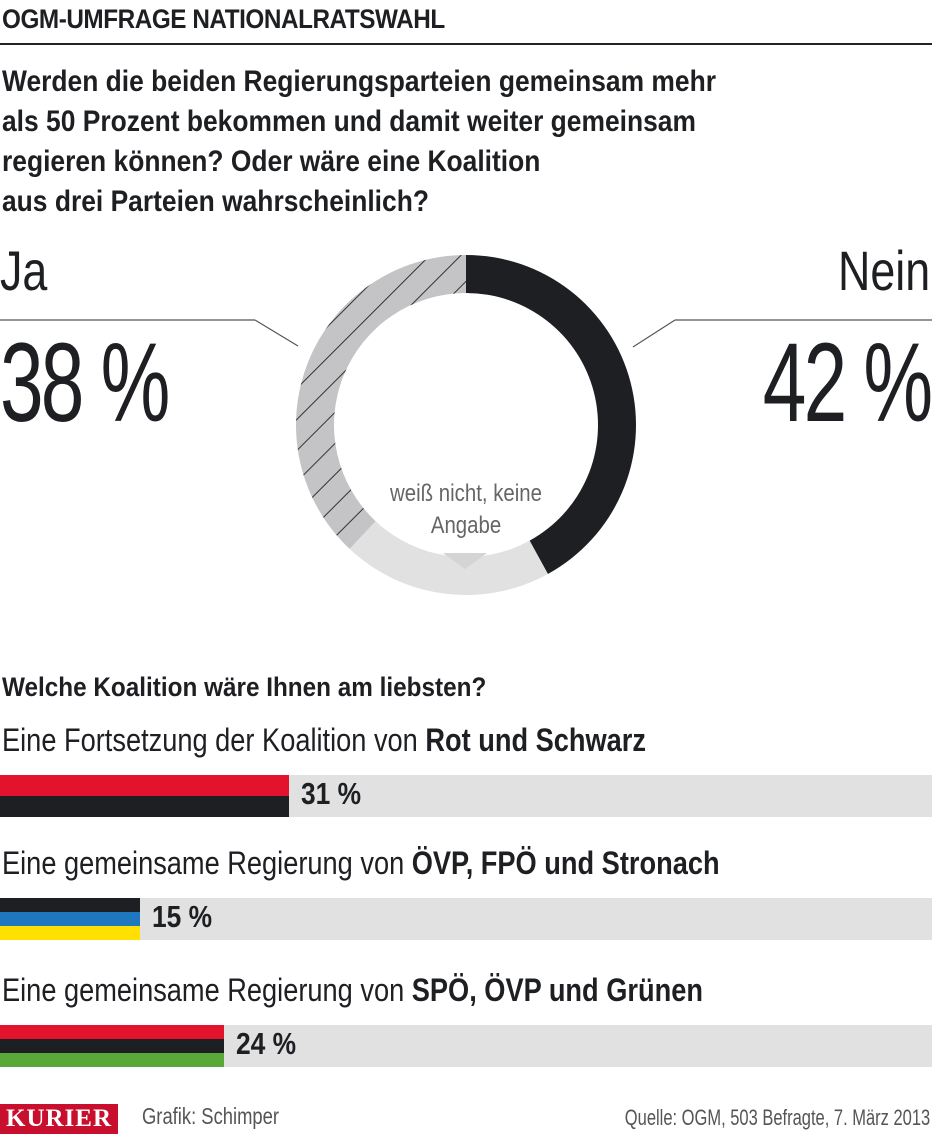 The image size is (932, 1134). What do you see at coordinates (85, 382) in the screenshot?
I see `ja-value: 38 %` at bounding box center [85, 382].